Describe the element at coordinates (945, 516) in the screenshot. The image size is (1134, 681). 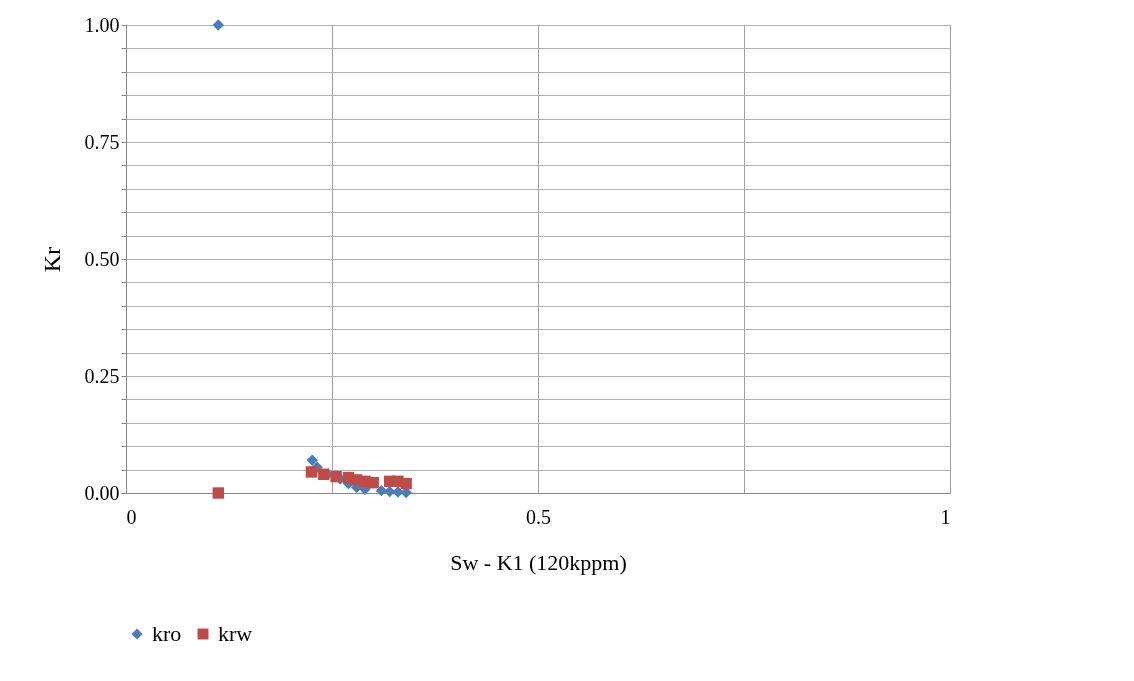
I see `x-tick-label: 1` at that location.